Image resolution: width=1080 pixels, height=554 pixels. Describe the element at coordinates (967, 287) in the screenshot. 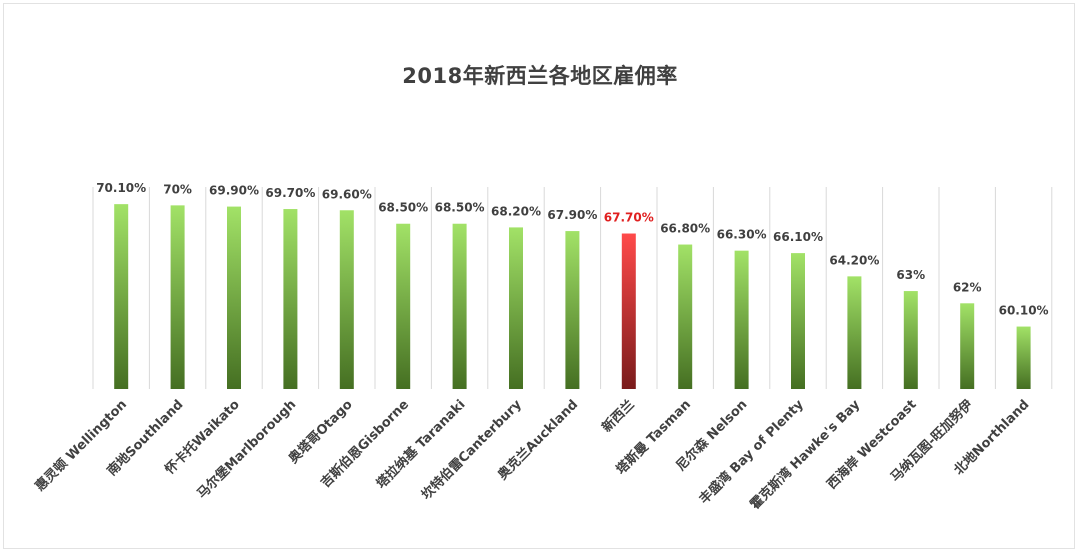

I see `data-label: 62%` at that location.